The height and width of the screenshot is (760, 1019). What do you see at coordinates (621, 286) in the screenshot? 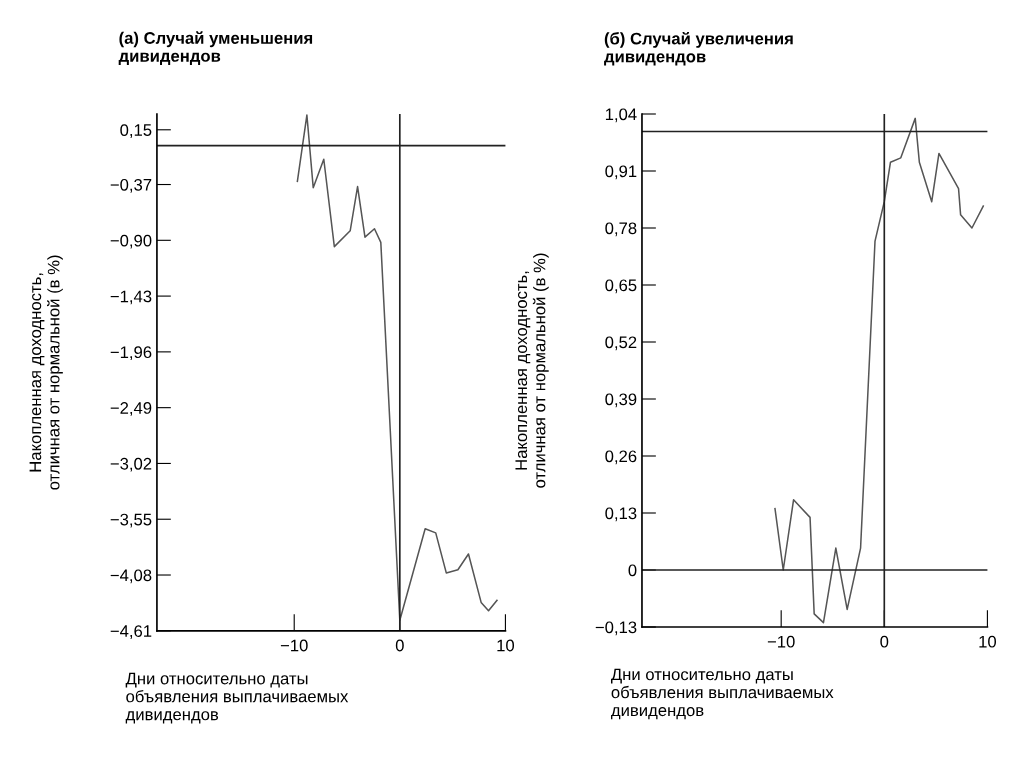
I see `y-tick-label: 0,65` at bounding box center [621, 286].